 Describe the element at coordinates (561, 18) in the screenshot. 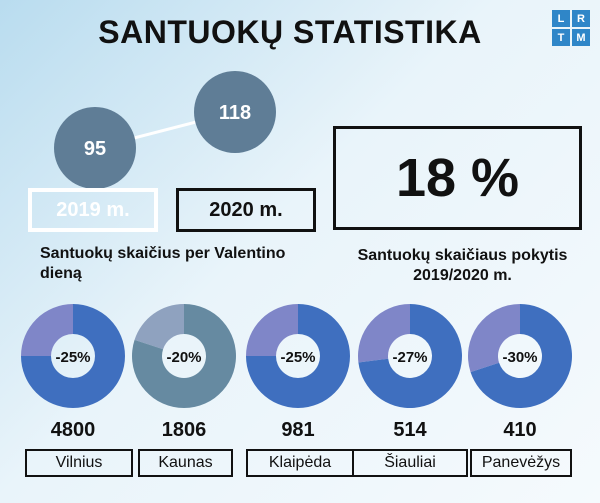

I see `logo-letter: L` at that location.